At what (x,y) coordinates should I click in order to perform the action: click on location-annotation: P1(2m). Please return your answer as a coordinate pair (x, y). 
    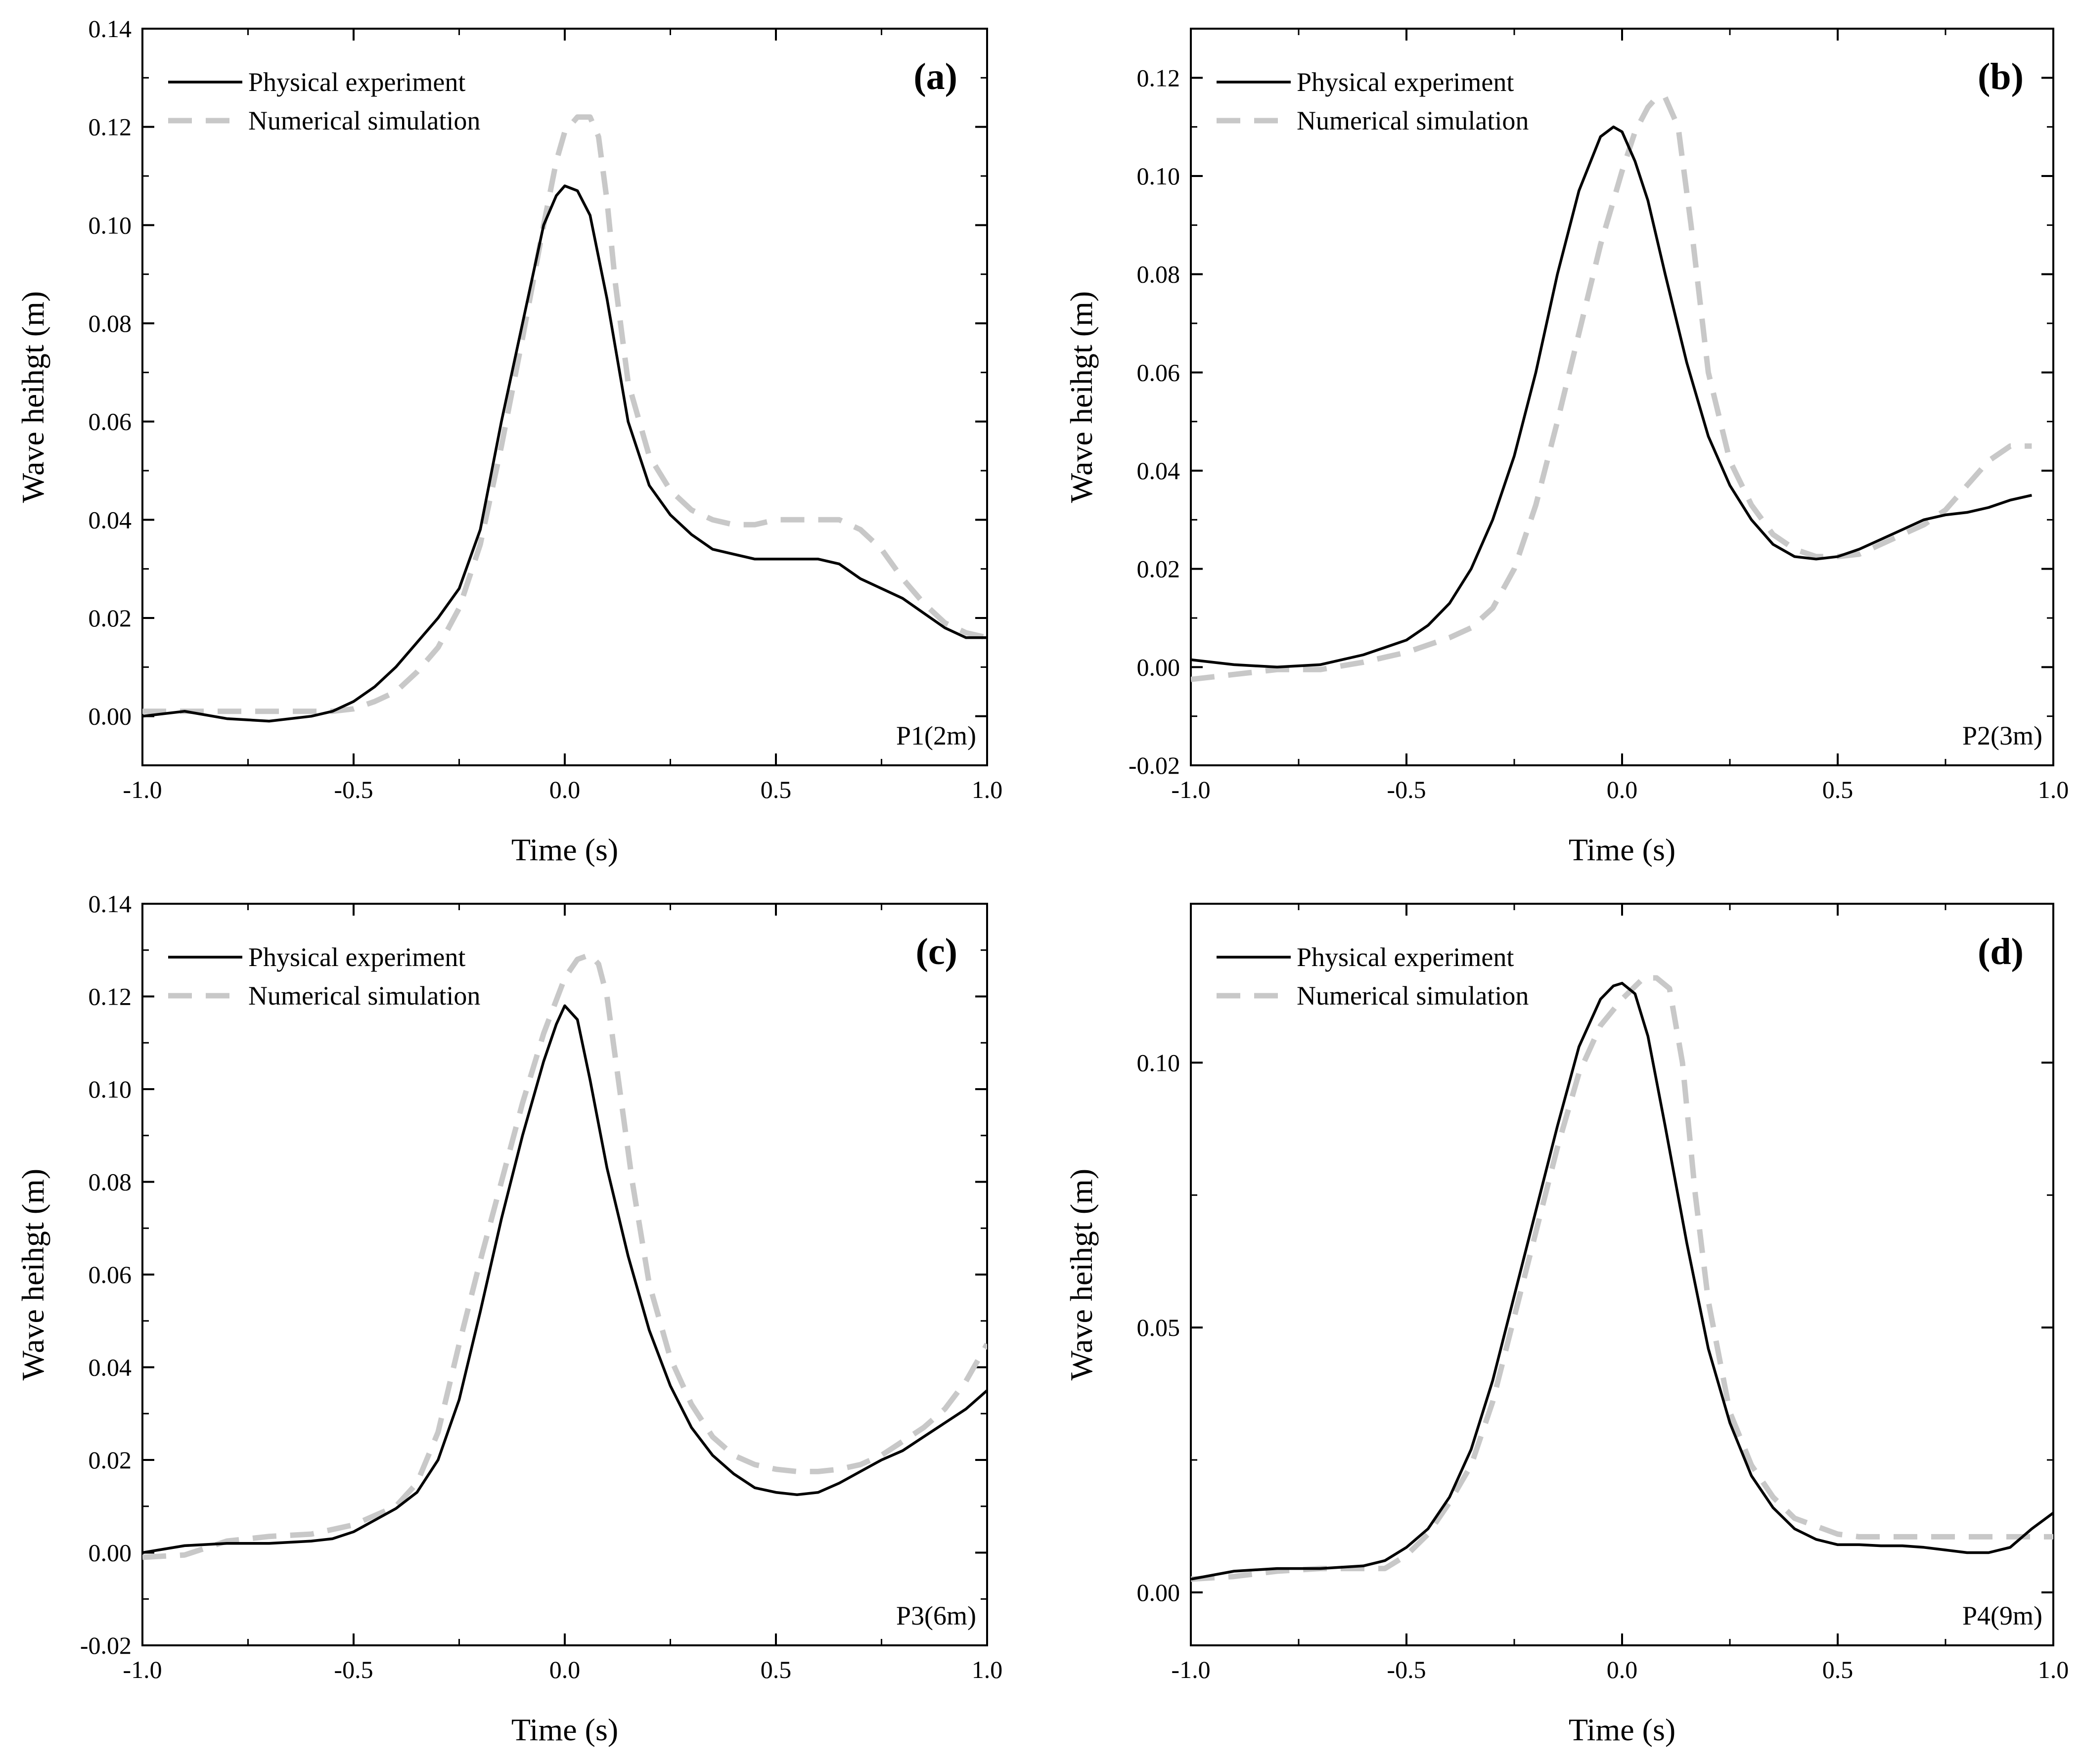
    Looking at the image, I should click on (936, 735).